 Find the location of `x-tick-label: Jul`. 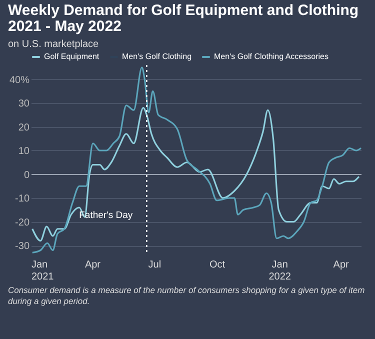

x-tick-label: Jul is located at coordinates (155, 265).